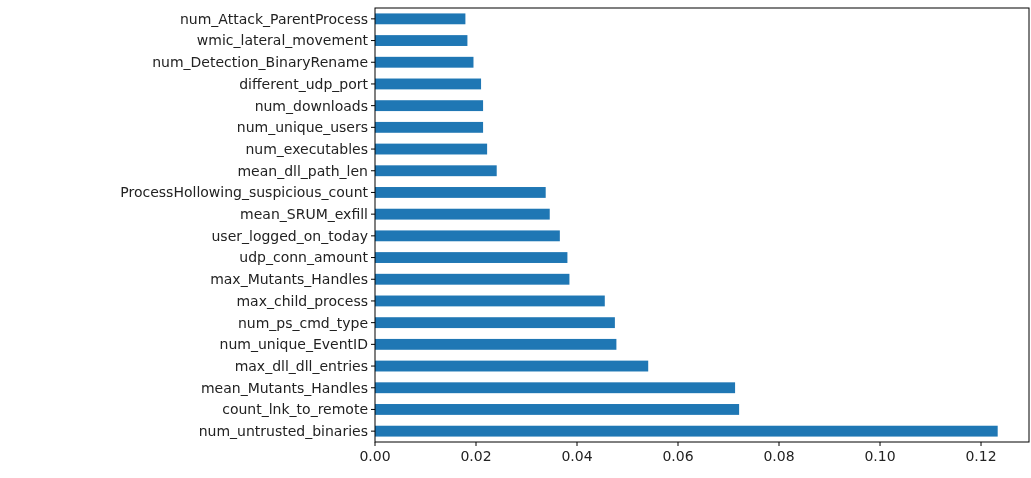  Describe the element at coordinates (244, 192) in the screenshot. I see `y-tick-label: ProcessHollowing_suspicious_count` at that location.